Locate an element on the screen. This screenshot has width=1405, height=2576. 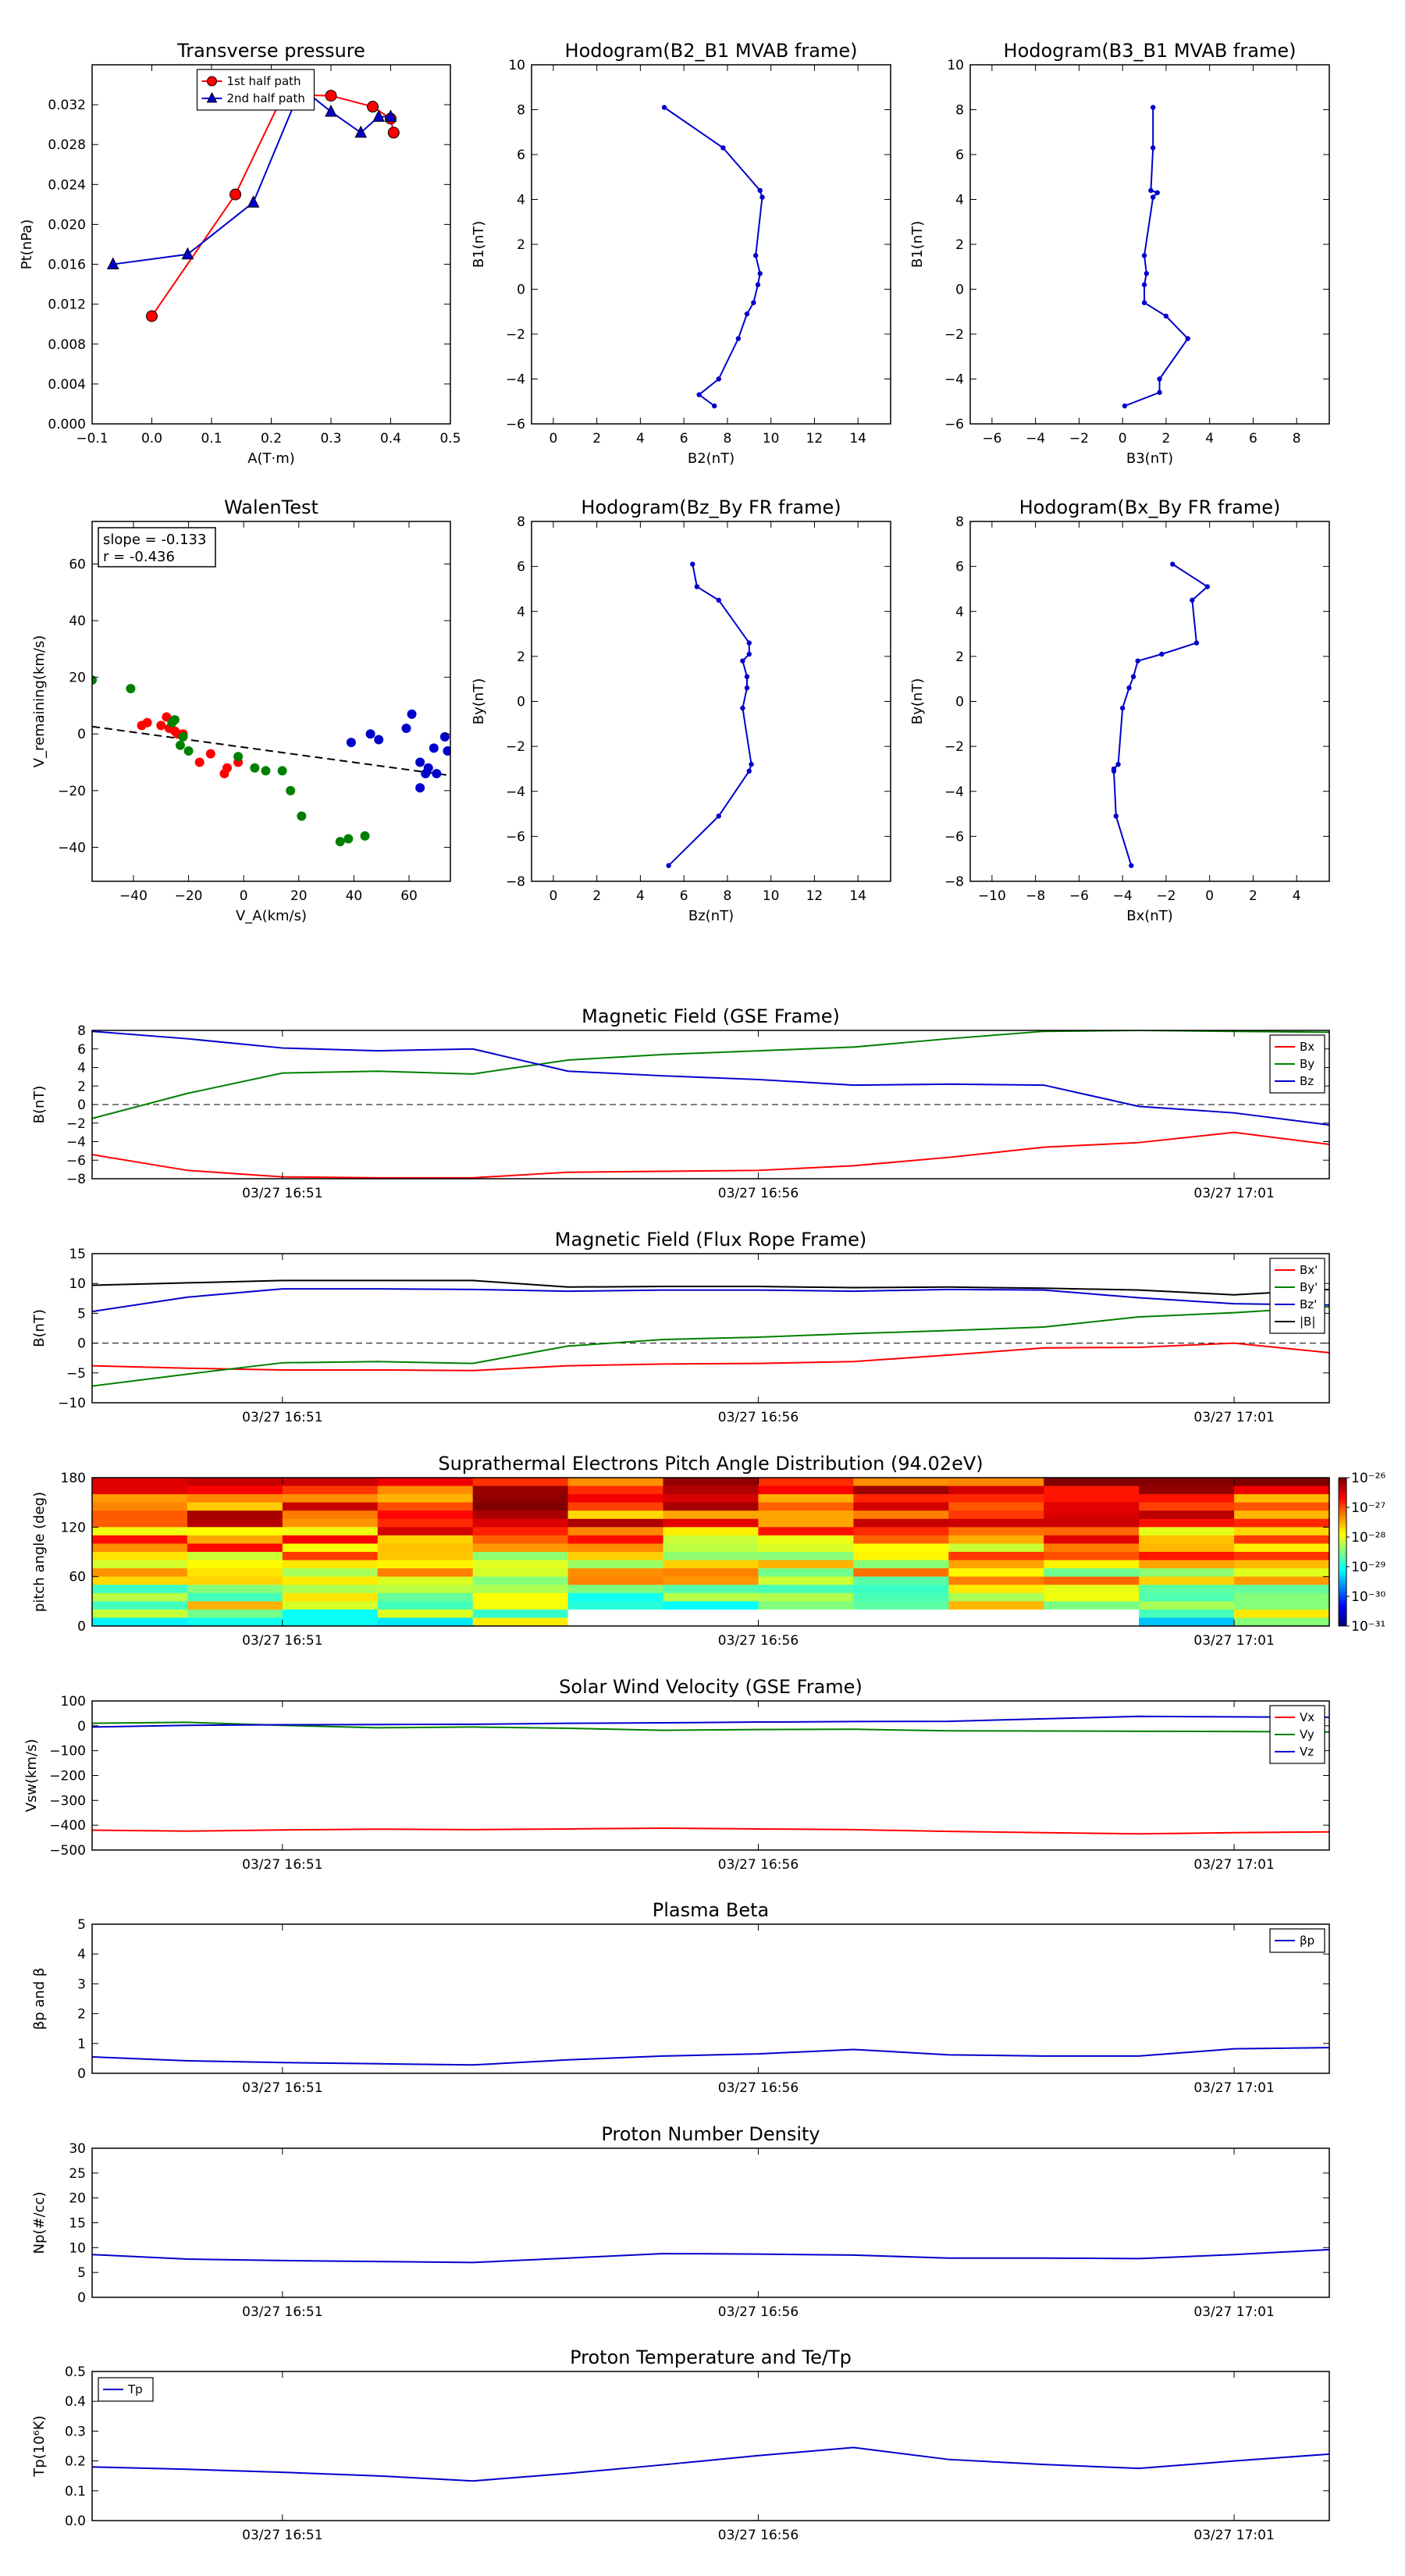
y-axis-label: By(nT) is located at coordinates (479, 701).